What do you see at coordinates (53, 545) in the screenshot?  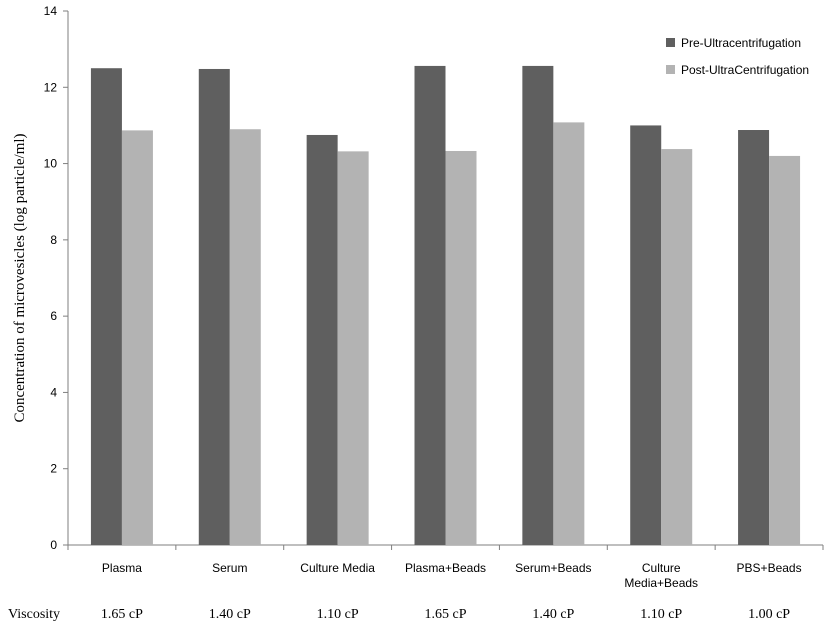 I see `y-tick-label: 0` at bounding box center [53, 545].